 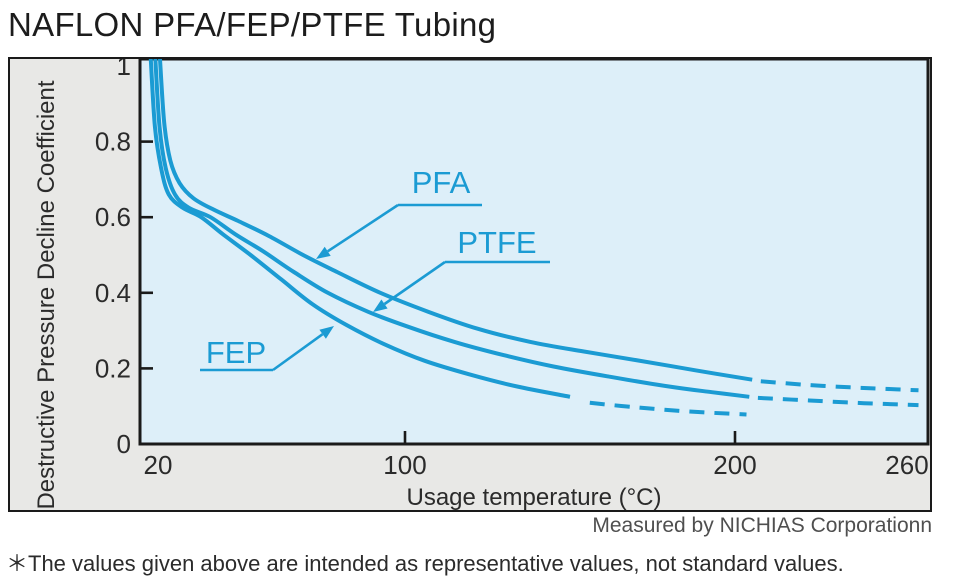 What do you see at coordinates (113, 217) in the screenshot?
I see `y-tick-label: 0.6` at bounding box center [113, 217].